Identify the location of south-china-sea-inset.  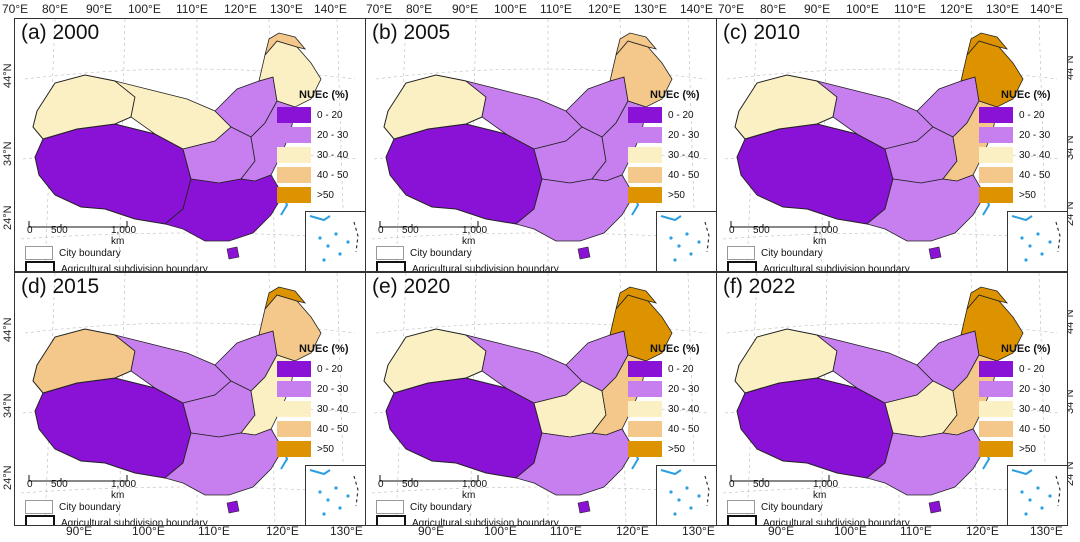
(335, 241).